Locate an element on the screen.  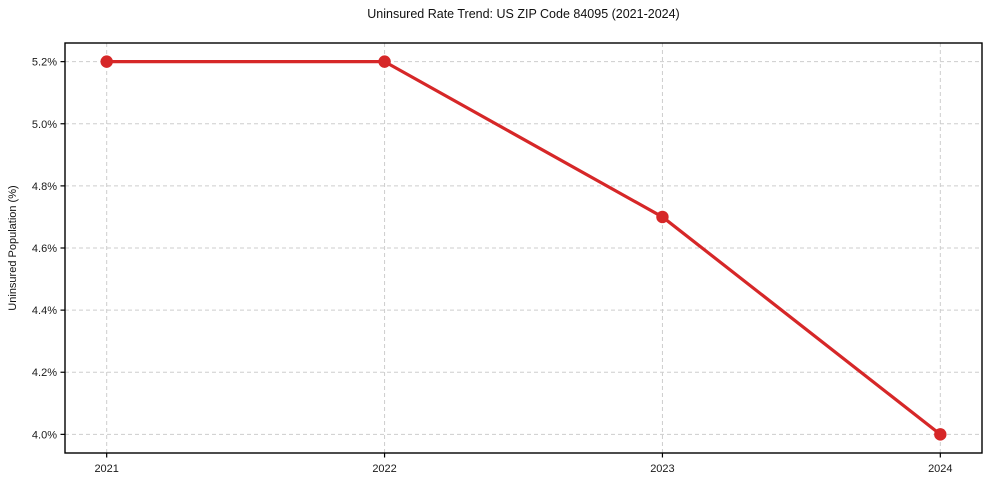
x-tick-label: 2023 is located at coordinates (662, 469).